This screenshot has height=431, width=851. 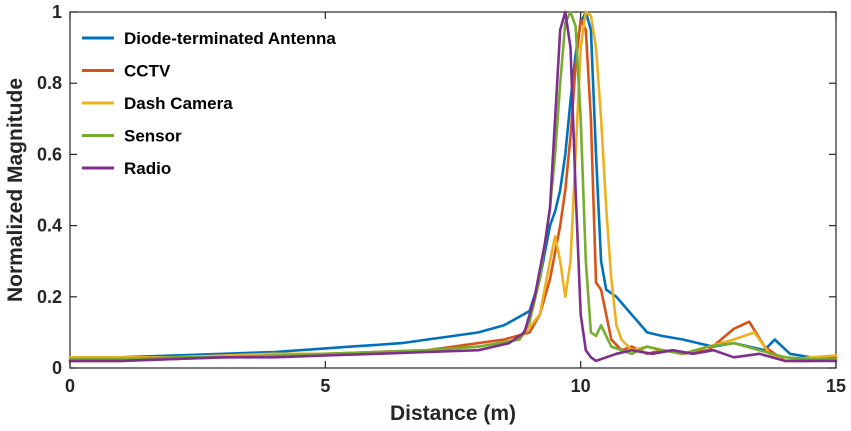 I want to click on y-axis-label: Normalized Magnitude, so click(x=15, y=190).